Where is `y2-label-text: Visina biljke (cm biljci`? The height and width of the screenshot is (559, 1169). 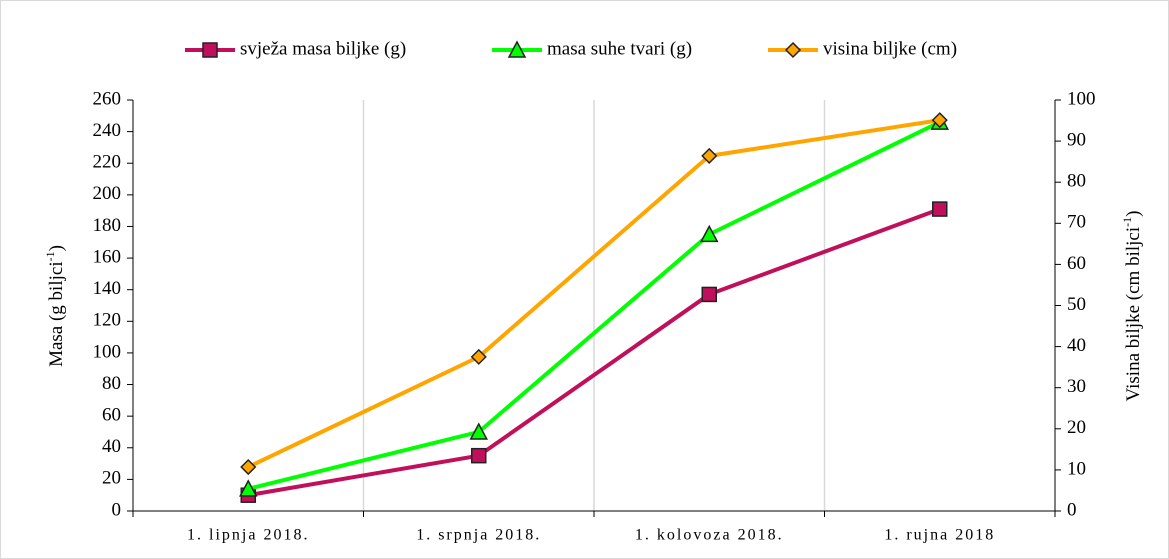
y2-label-text: Visina biljke (cm biljci is located at coordinates (1133, 314).